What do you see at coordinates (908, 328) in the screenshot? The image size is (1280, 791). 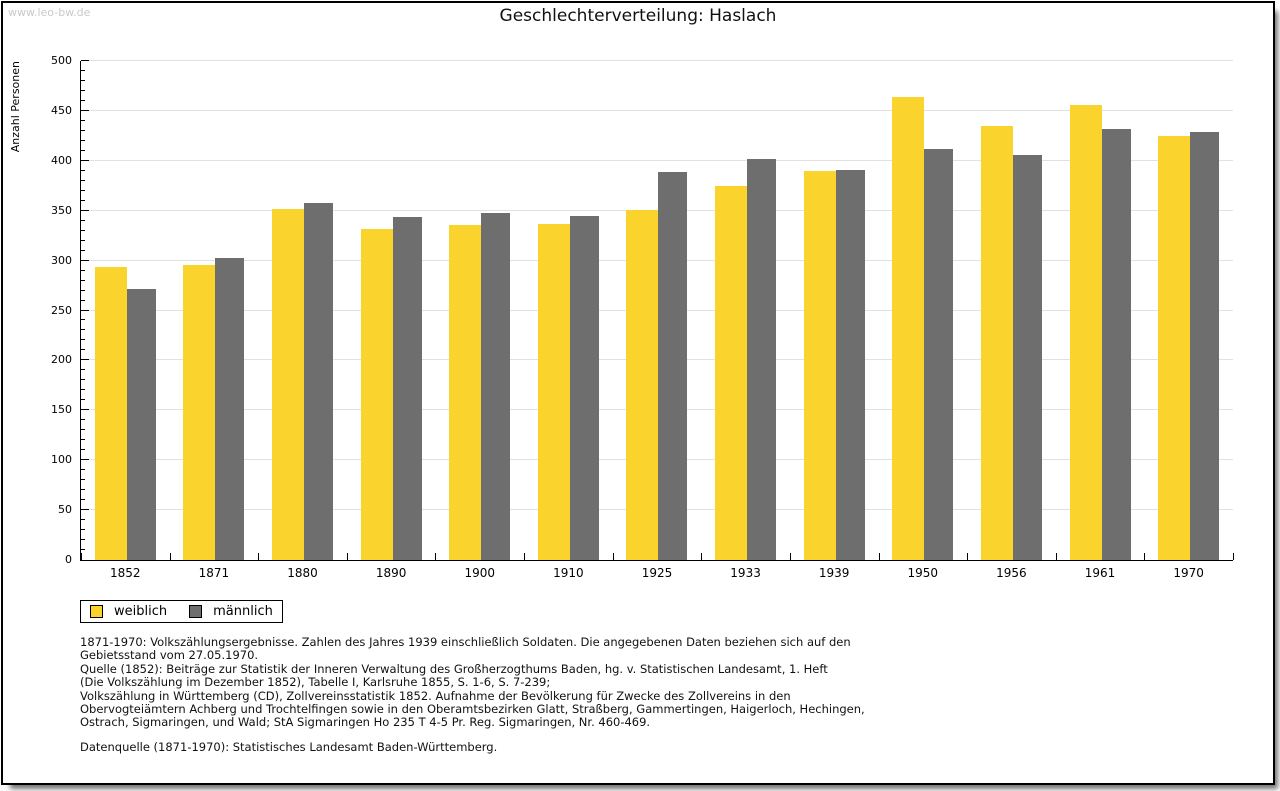 I see `bar-weiblich-1950` at bounding box center [908, 328].